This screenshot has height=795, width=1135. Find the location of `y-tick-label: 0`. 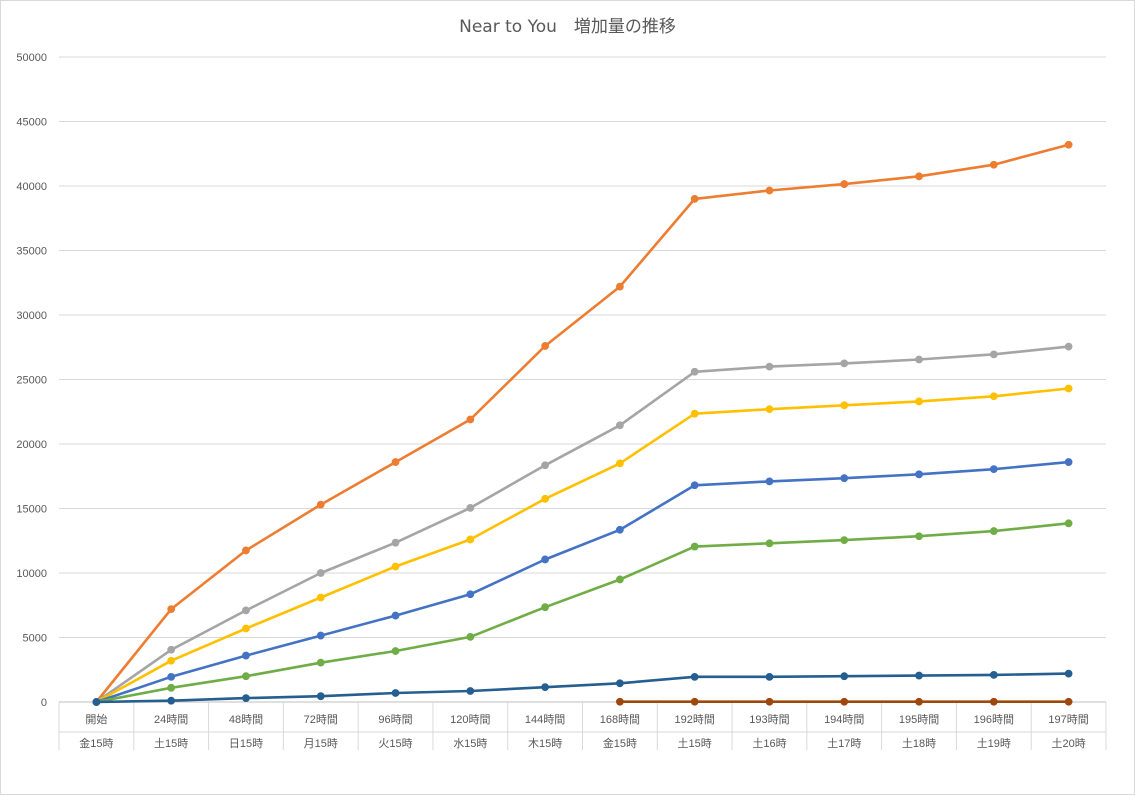

y-tick-label: 0 is located at coordinates (44, 703).